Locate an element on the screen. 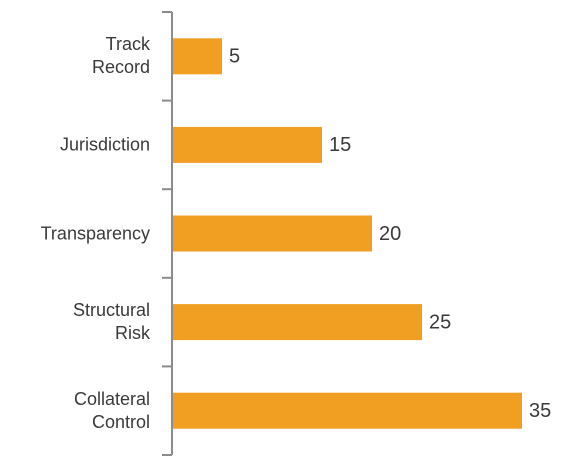 The width and height of the screenshot is (573, 460). value-label: 25 is located at coordinates (440, 322).